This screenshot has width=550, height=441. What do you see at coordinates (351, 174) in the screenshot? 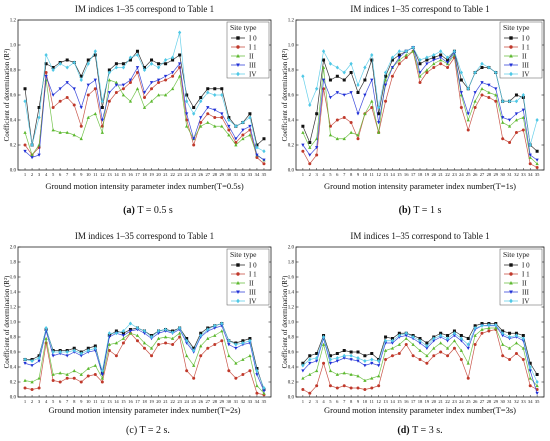
I see `x-tick-label: 8` at bounding box center [351, 174].